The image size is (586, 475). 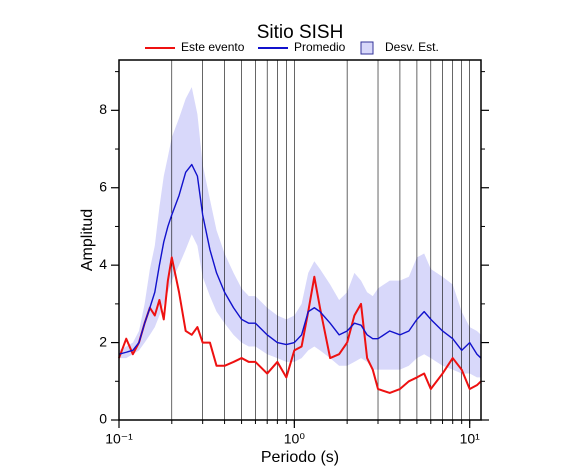 What do you see at coordinates (103, 264) in the screenshot?
I see `y-tick-label: 4` at bounding box center [103, 264].